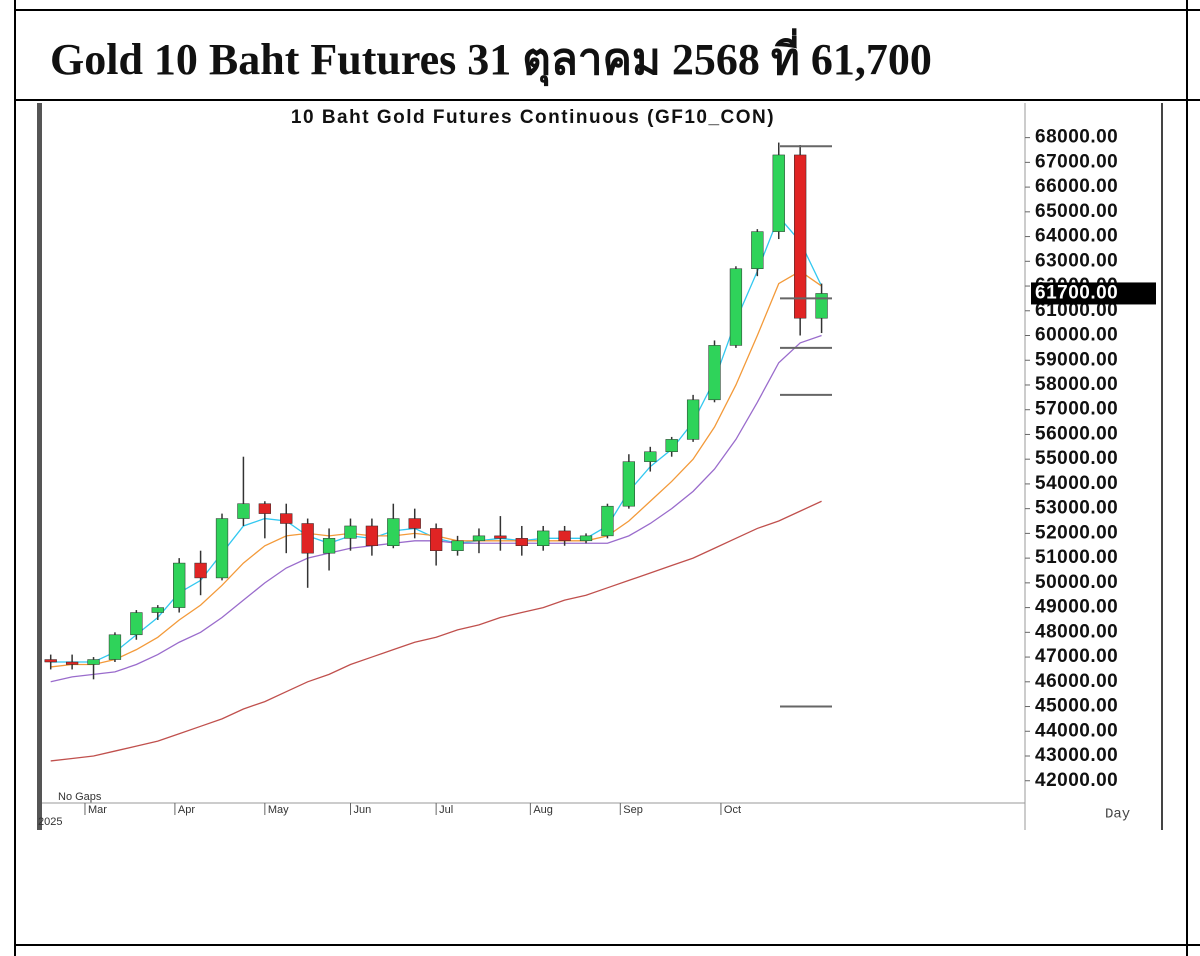  What do you see at coordinates (1076, 706) in the screenshot?
I see `y-tick-label: 45000.00` at bounding box center [1076, 706].